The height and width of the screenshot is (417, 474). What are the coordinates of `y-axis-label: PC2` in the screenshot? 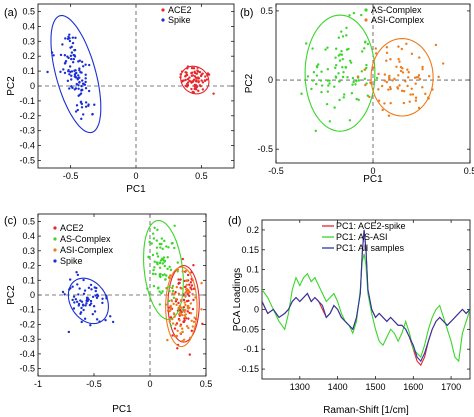 It's located at (11, 295).